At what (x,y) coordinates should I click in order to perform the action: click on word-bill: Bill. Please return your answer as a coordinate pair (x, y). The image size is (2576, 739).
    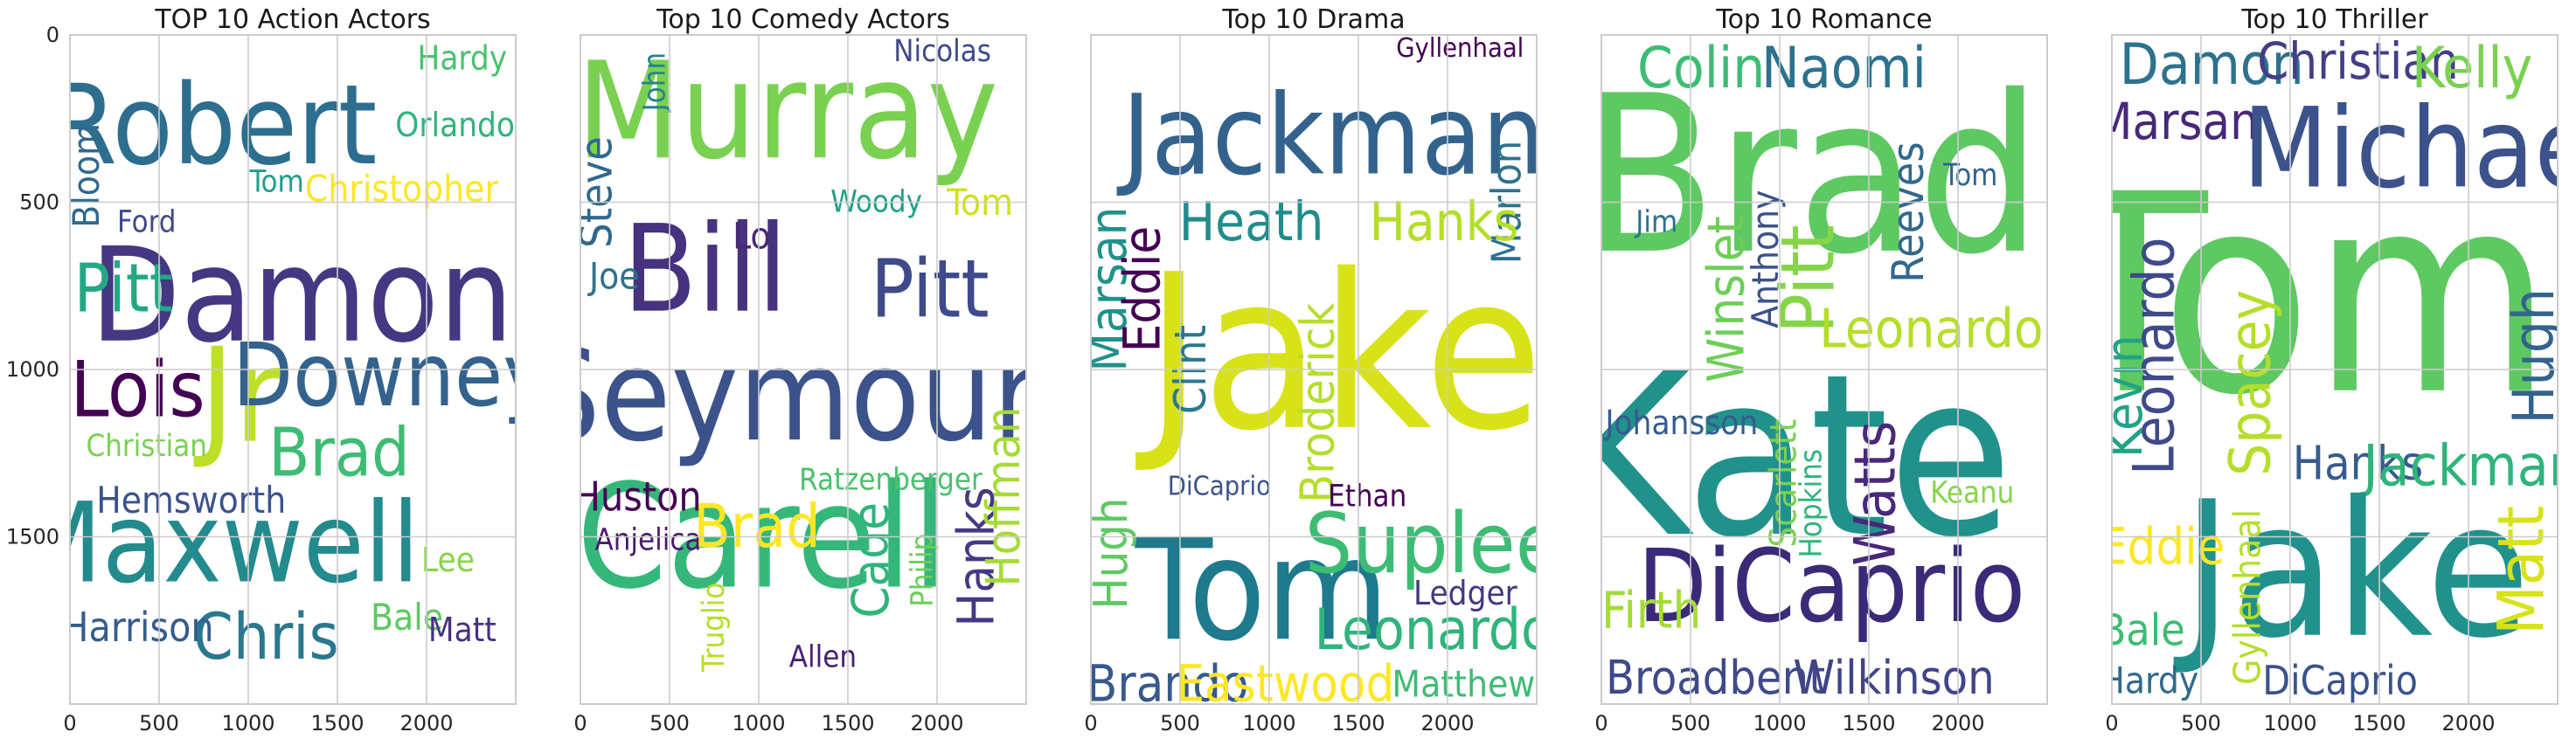
    Looking at the image, I should click on (705, 269).